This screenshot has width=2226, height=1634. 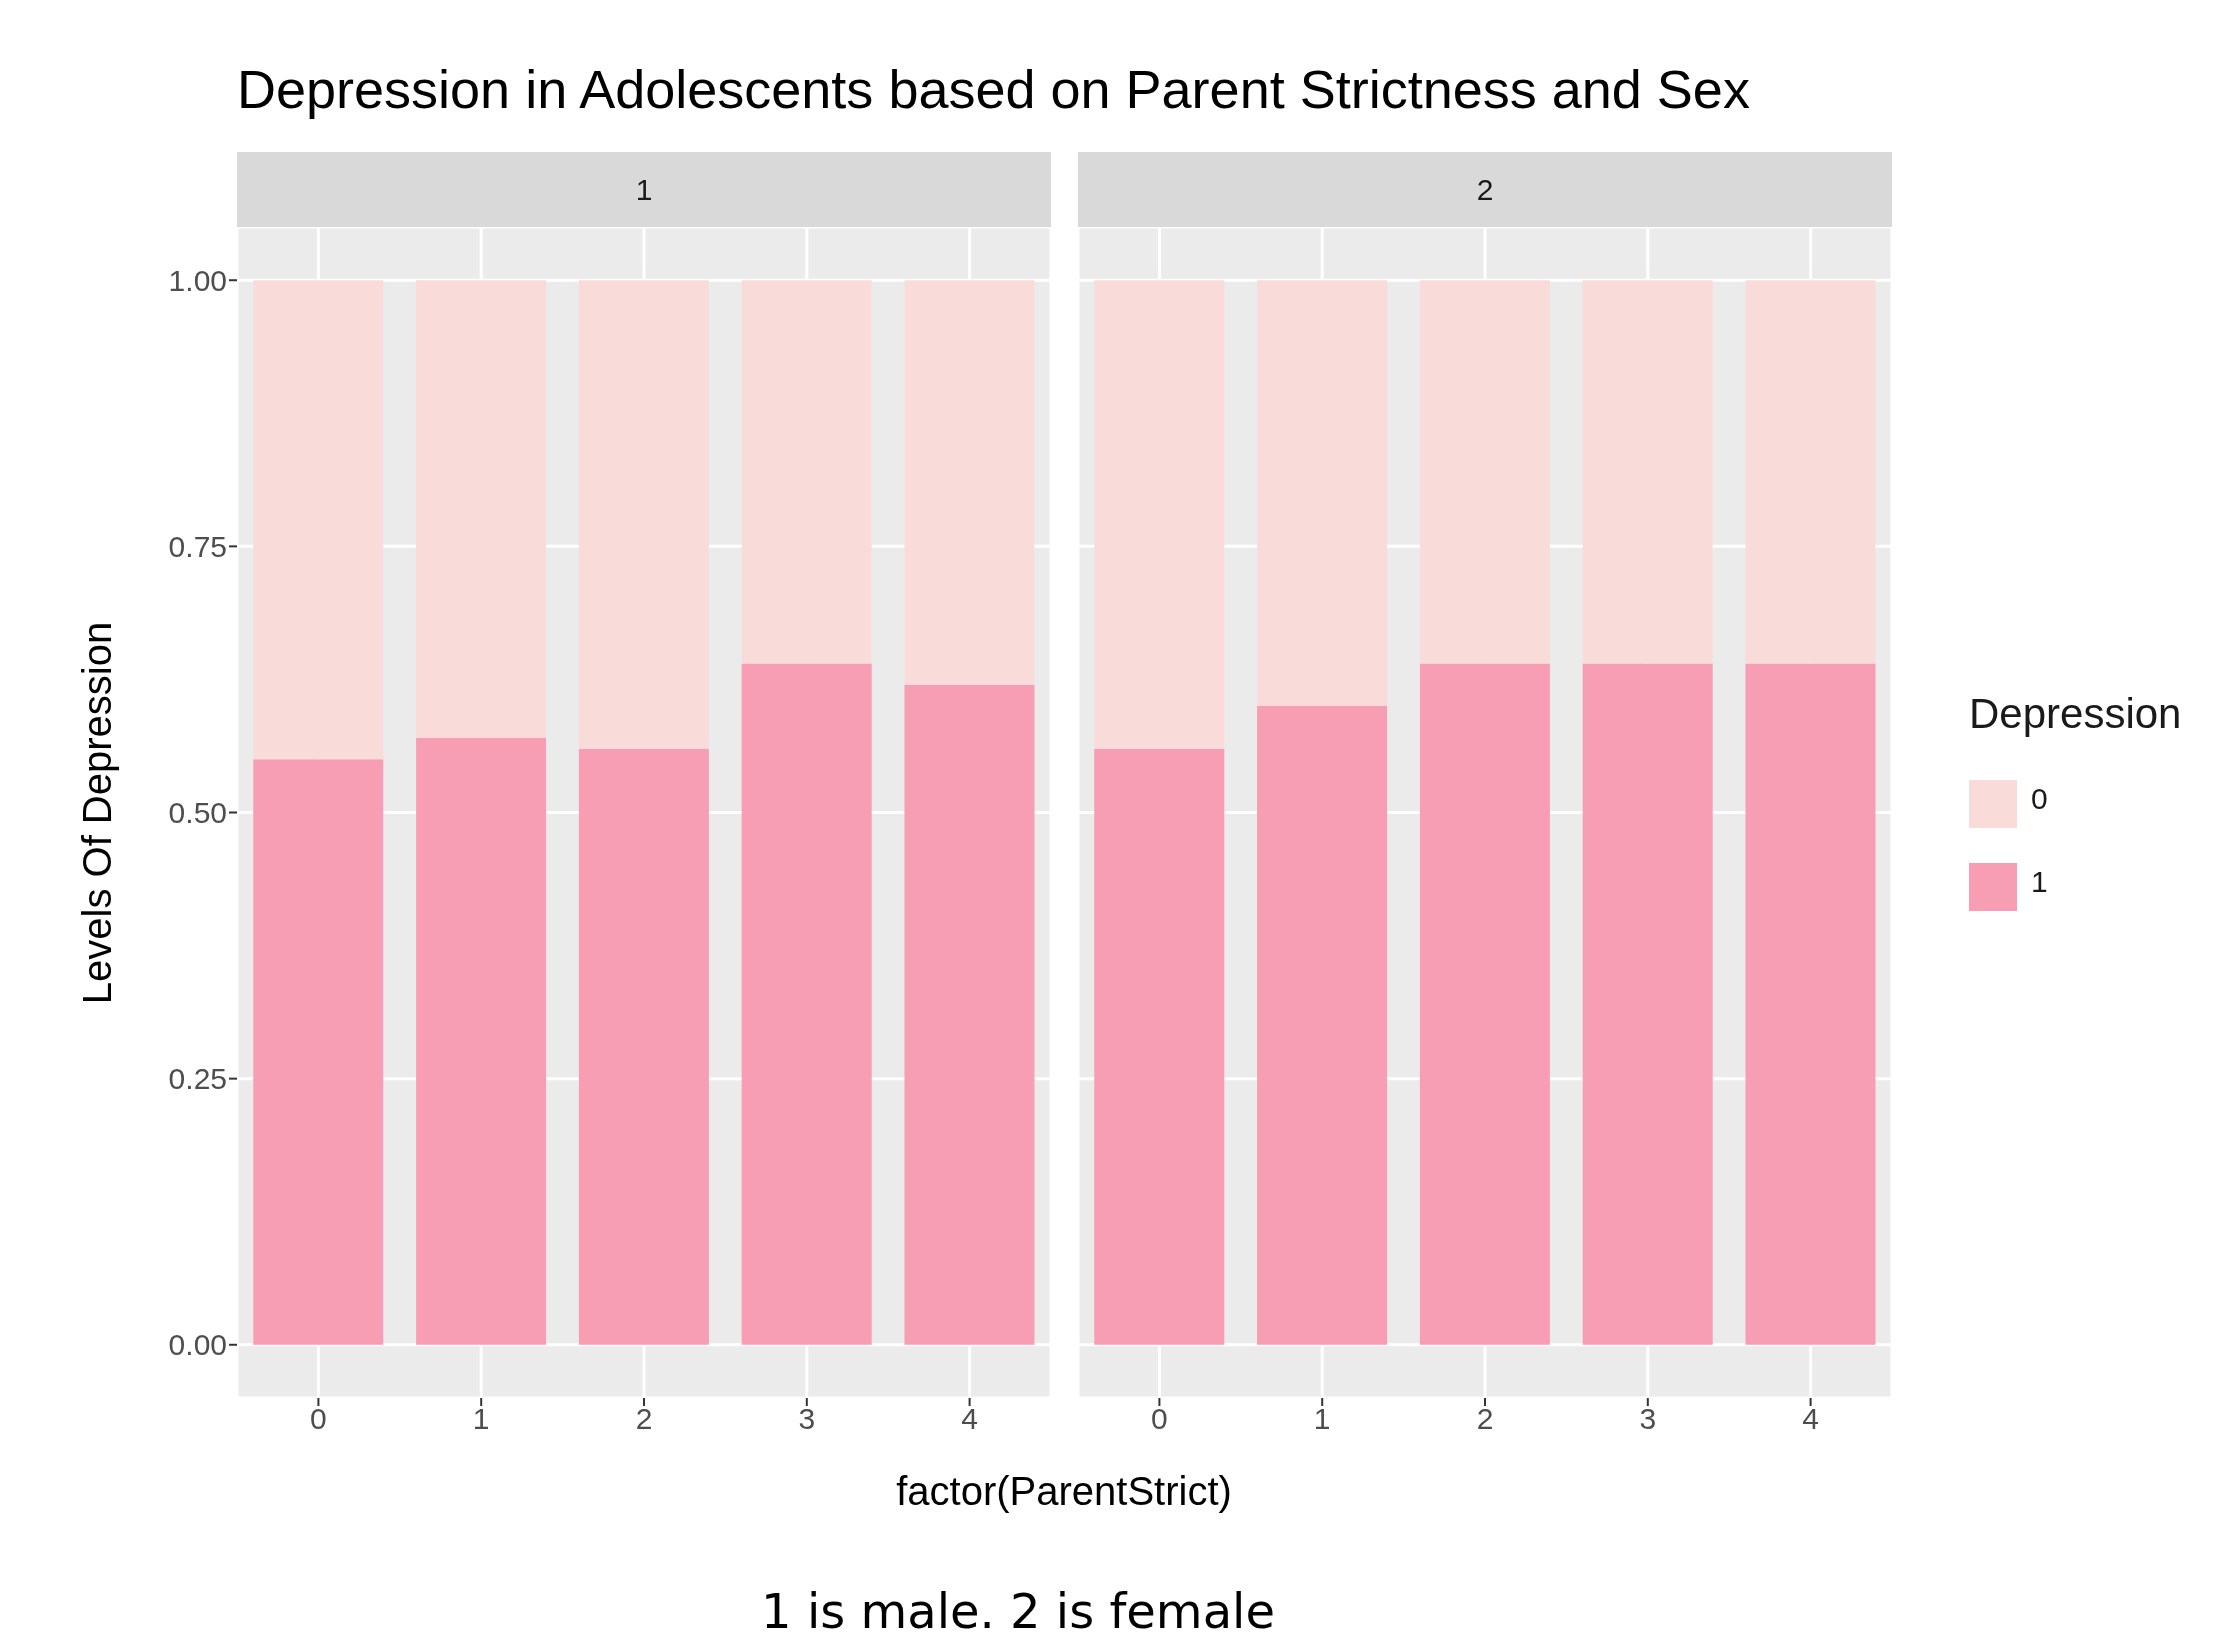 I want to click on y-tick-label: 0.50, so click(x=197, y=813).